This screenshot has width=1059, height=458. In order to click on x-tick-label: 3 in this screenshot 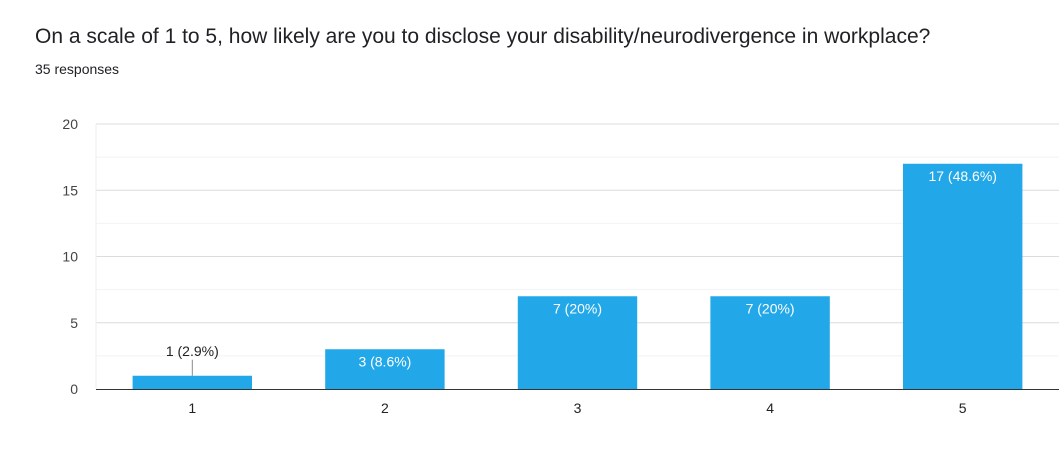, I will do `click(578, 408)`.